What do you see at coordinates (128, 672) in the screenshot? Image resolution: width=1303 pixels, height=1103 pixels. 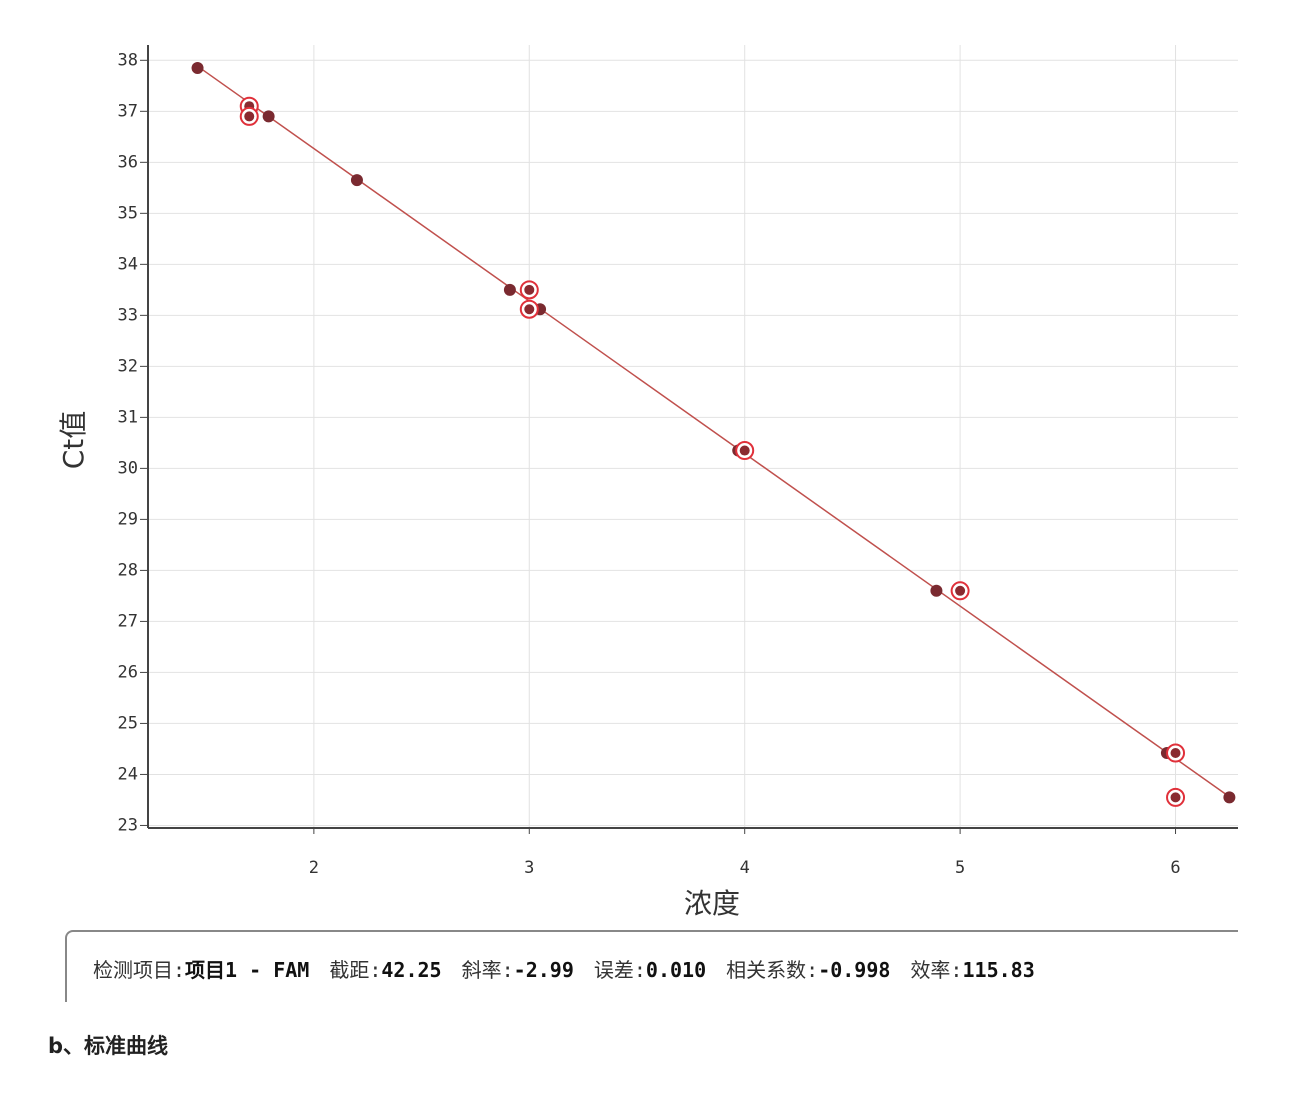 I see `y-tick-label: 26` at bounding box center [128, 672].